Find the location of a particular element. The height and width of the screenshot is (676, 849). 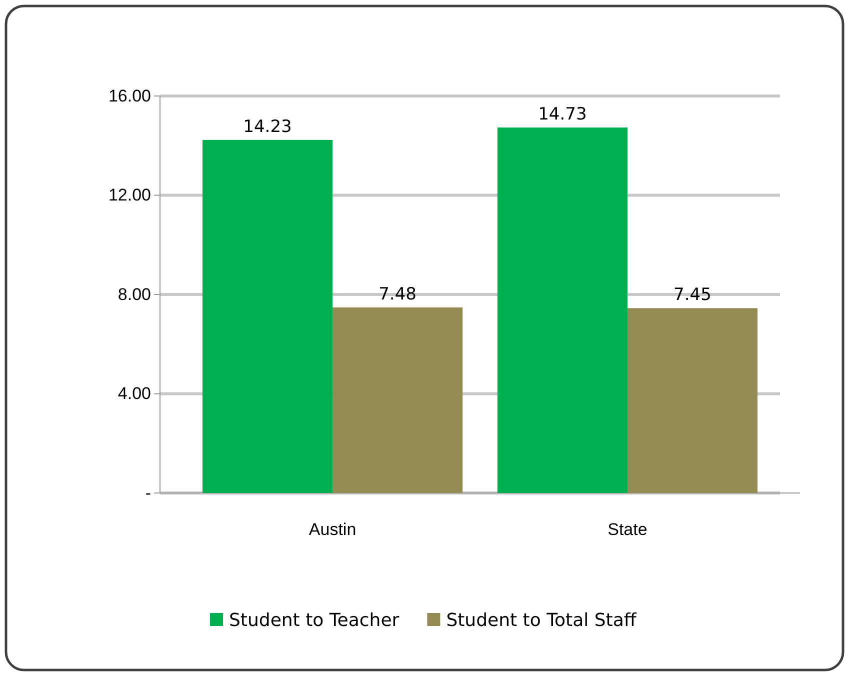

y-tick-label: 12.00 is located at coordinates (129, 195).